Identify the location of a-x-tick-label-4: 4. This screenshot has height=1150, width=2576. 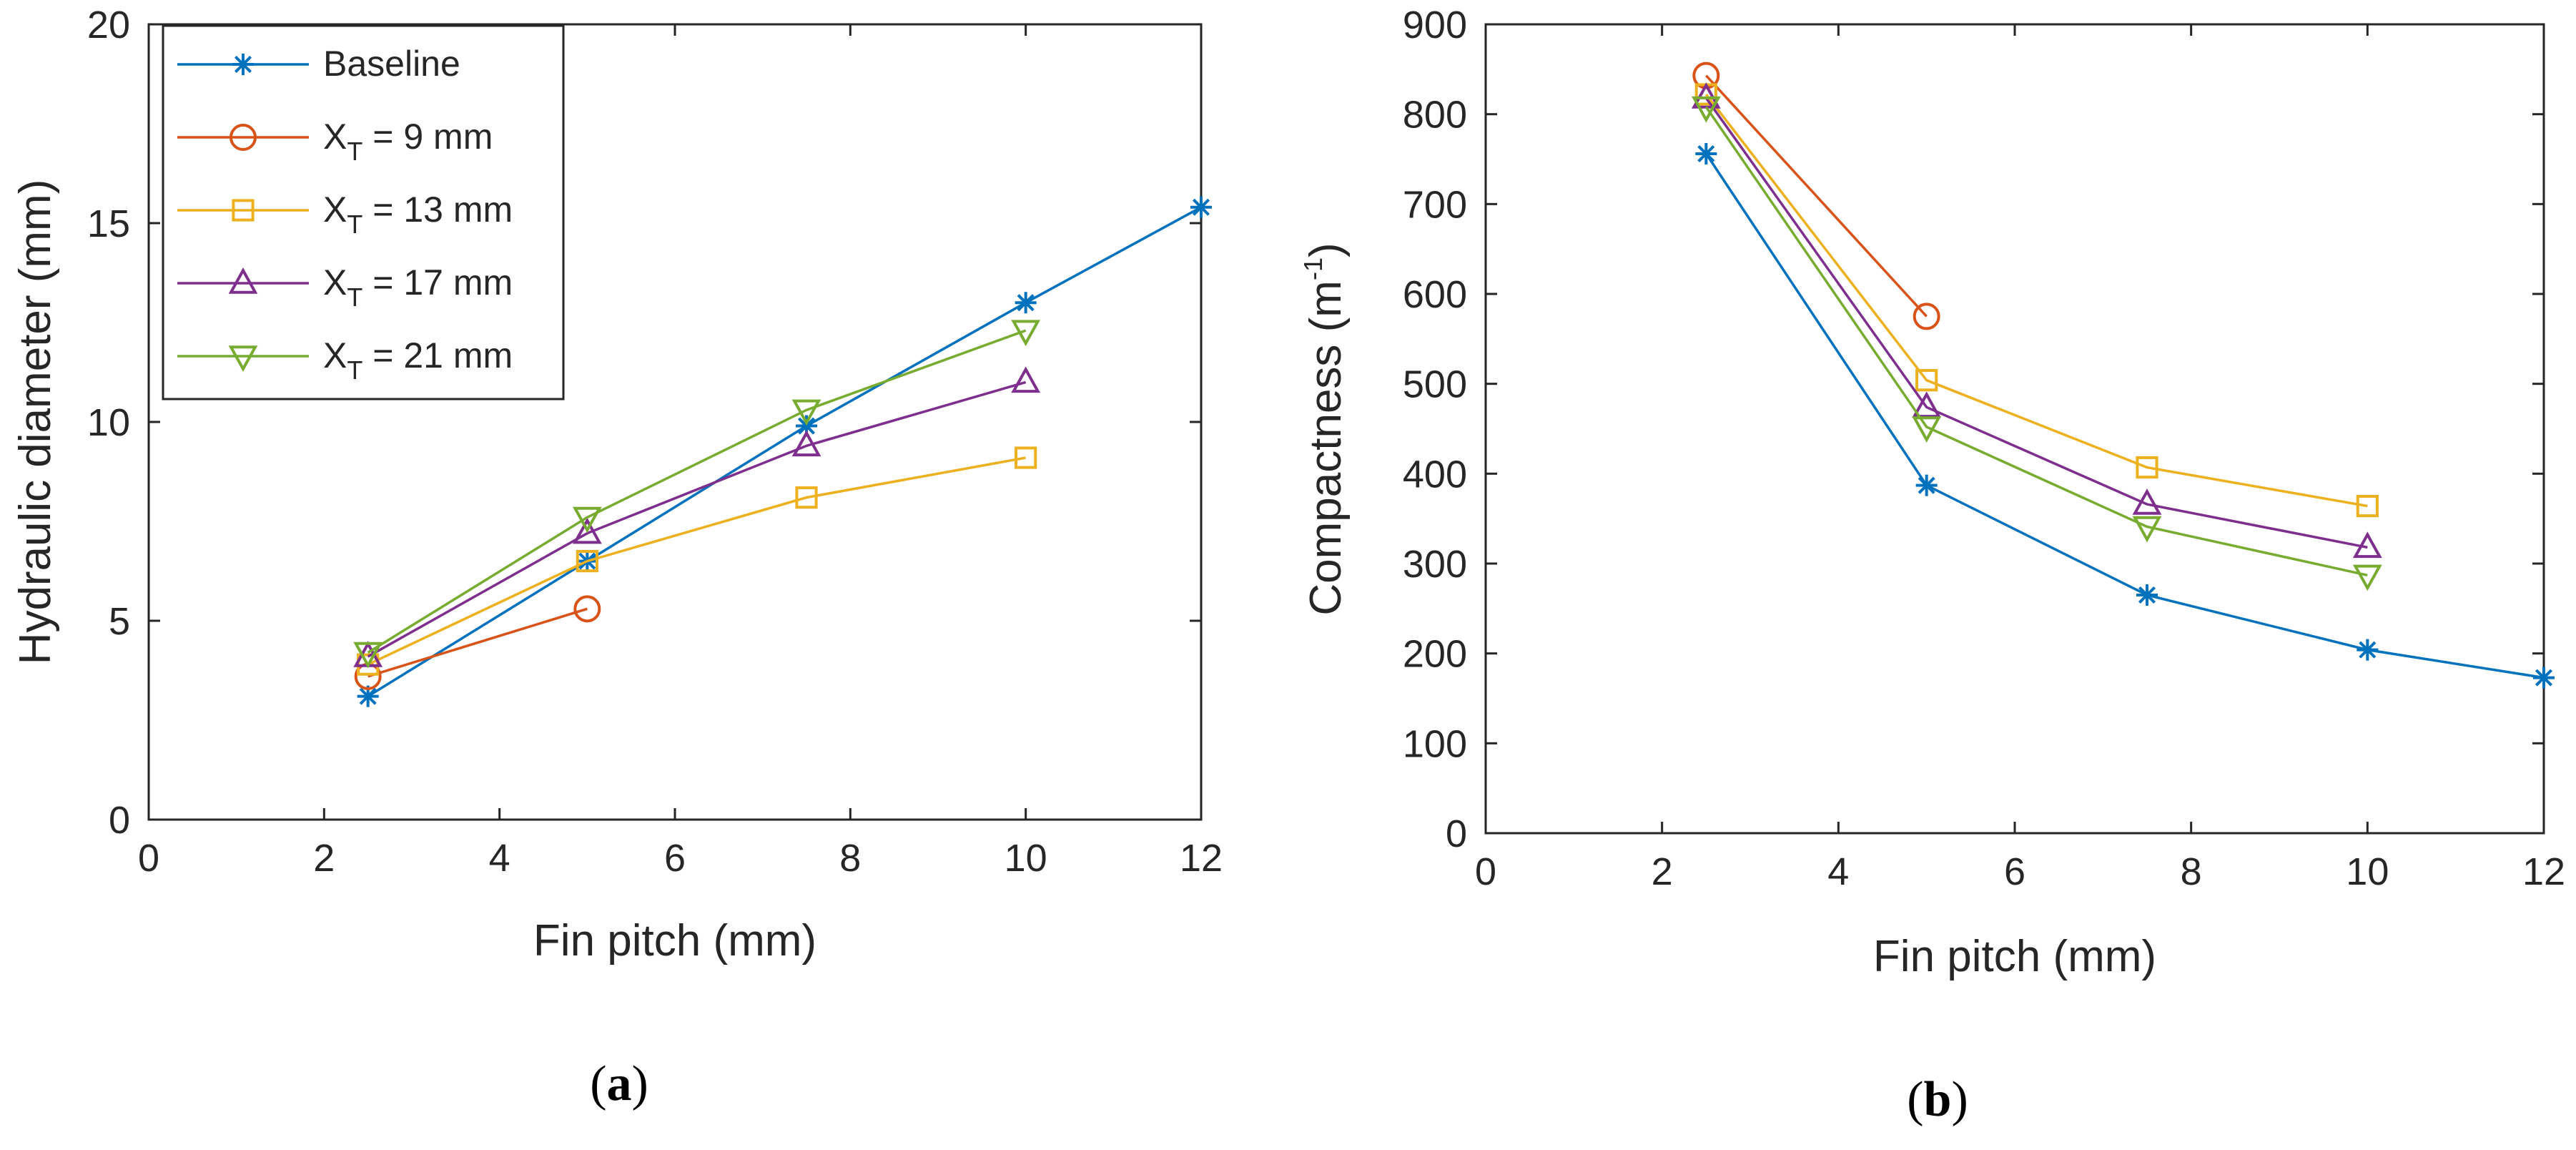
(499, 859).